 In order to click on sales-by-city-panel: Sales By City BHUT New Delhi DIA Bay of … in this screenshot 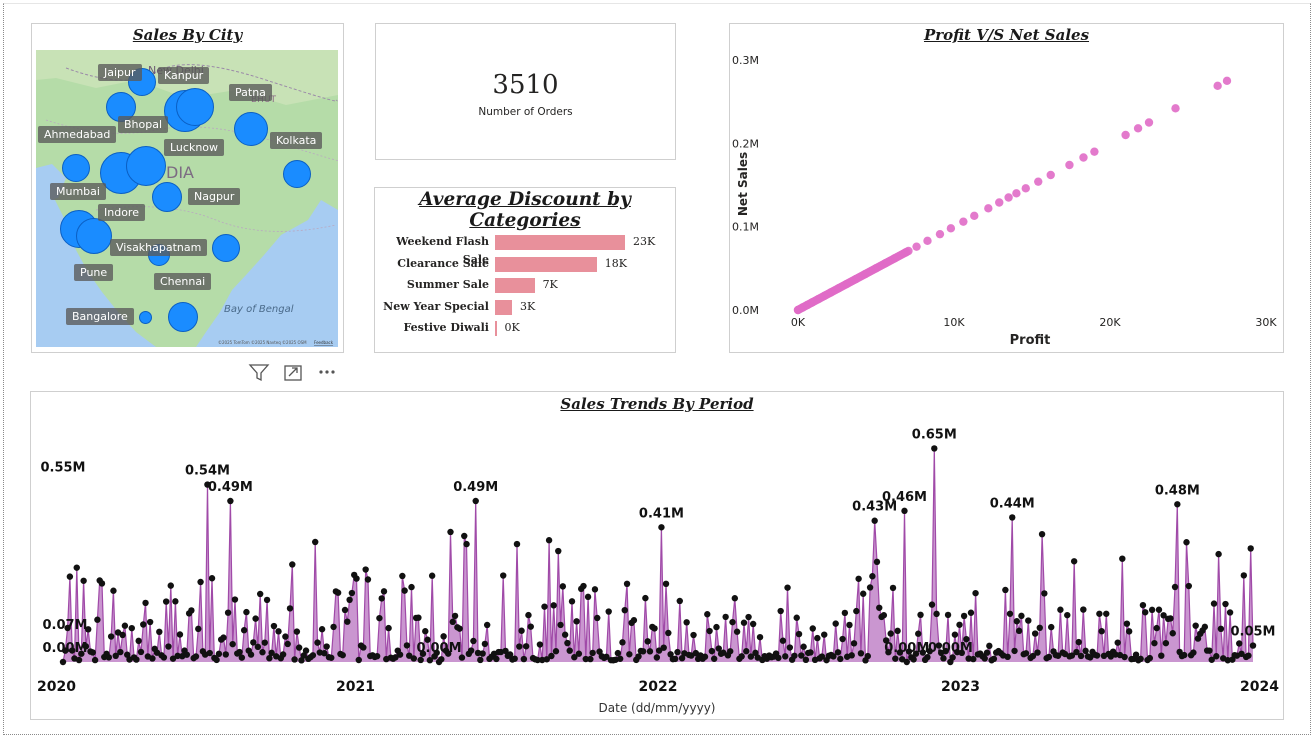, I will do `click(187, 188)`.